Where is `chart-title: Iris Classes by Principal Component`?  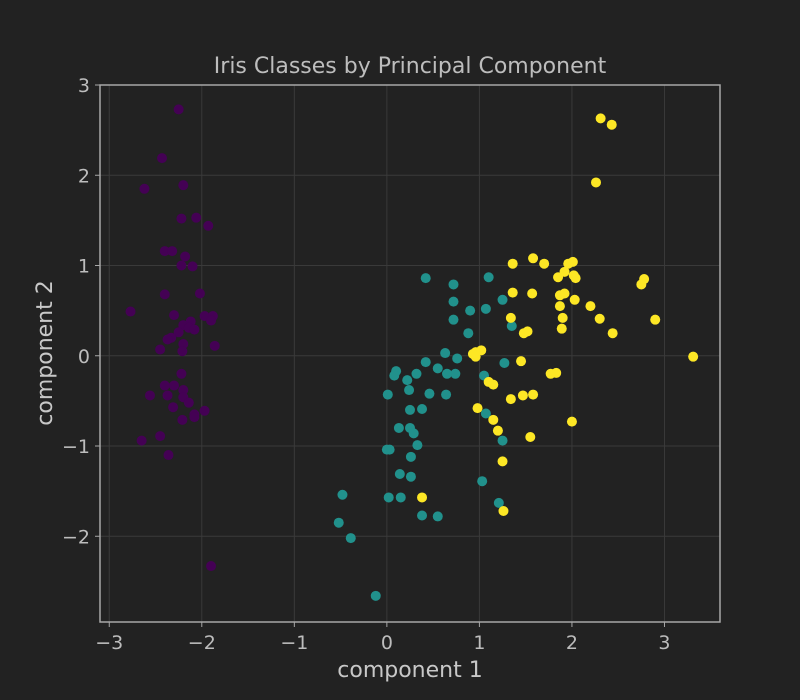 chart-title: Iris Classes by Principal Component is located at coordinates (410, 66).